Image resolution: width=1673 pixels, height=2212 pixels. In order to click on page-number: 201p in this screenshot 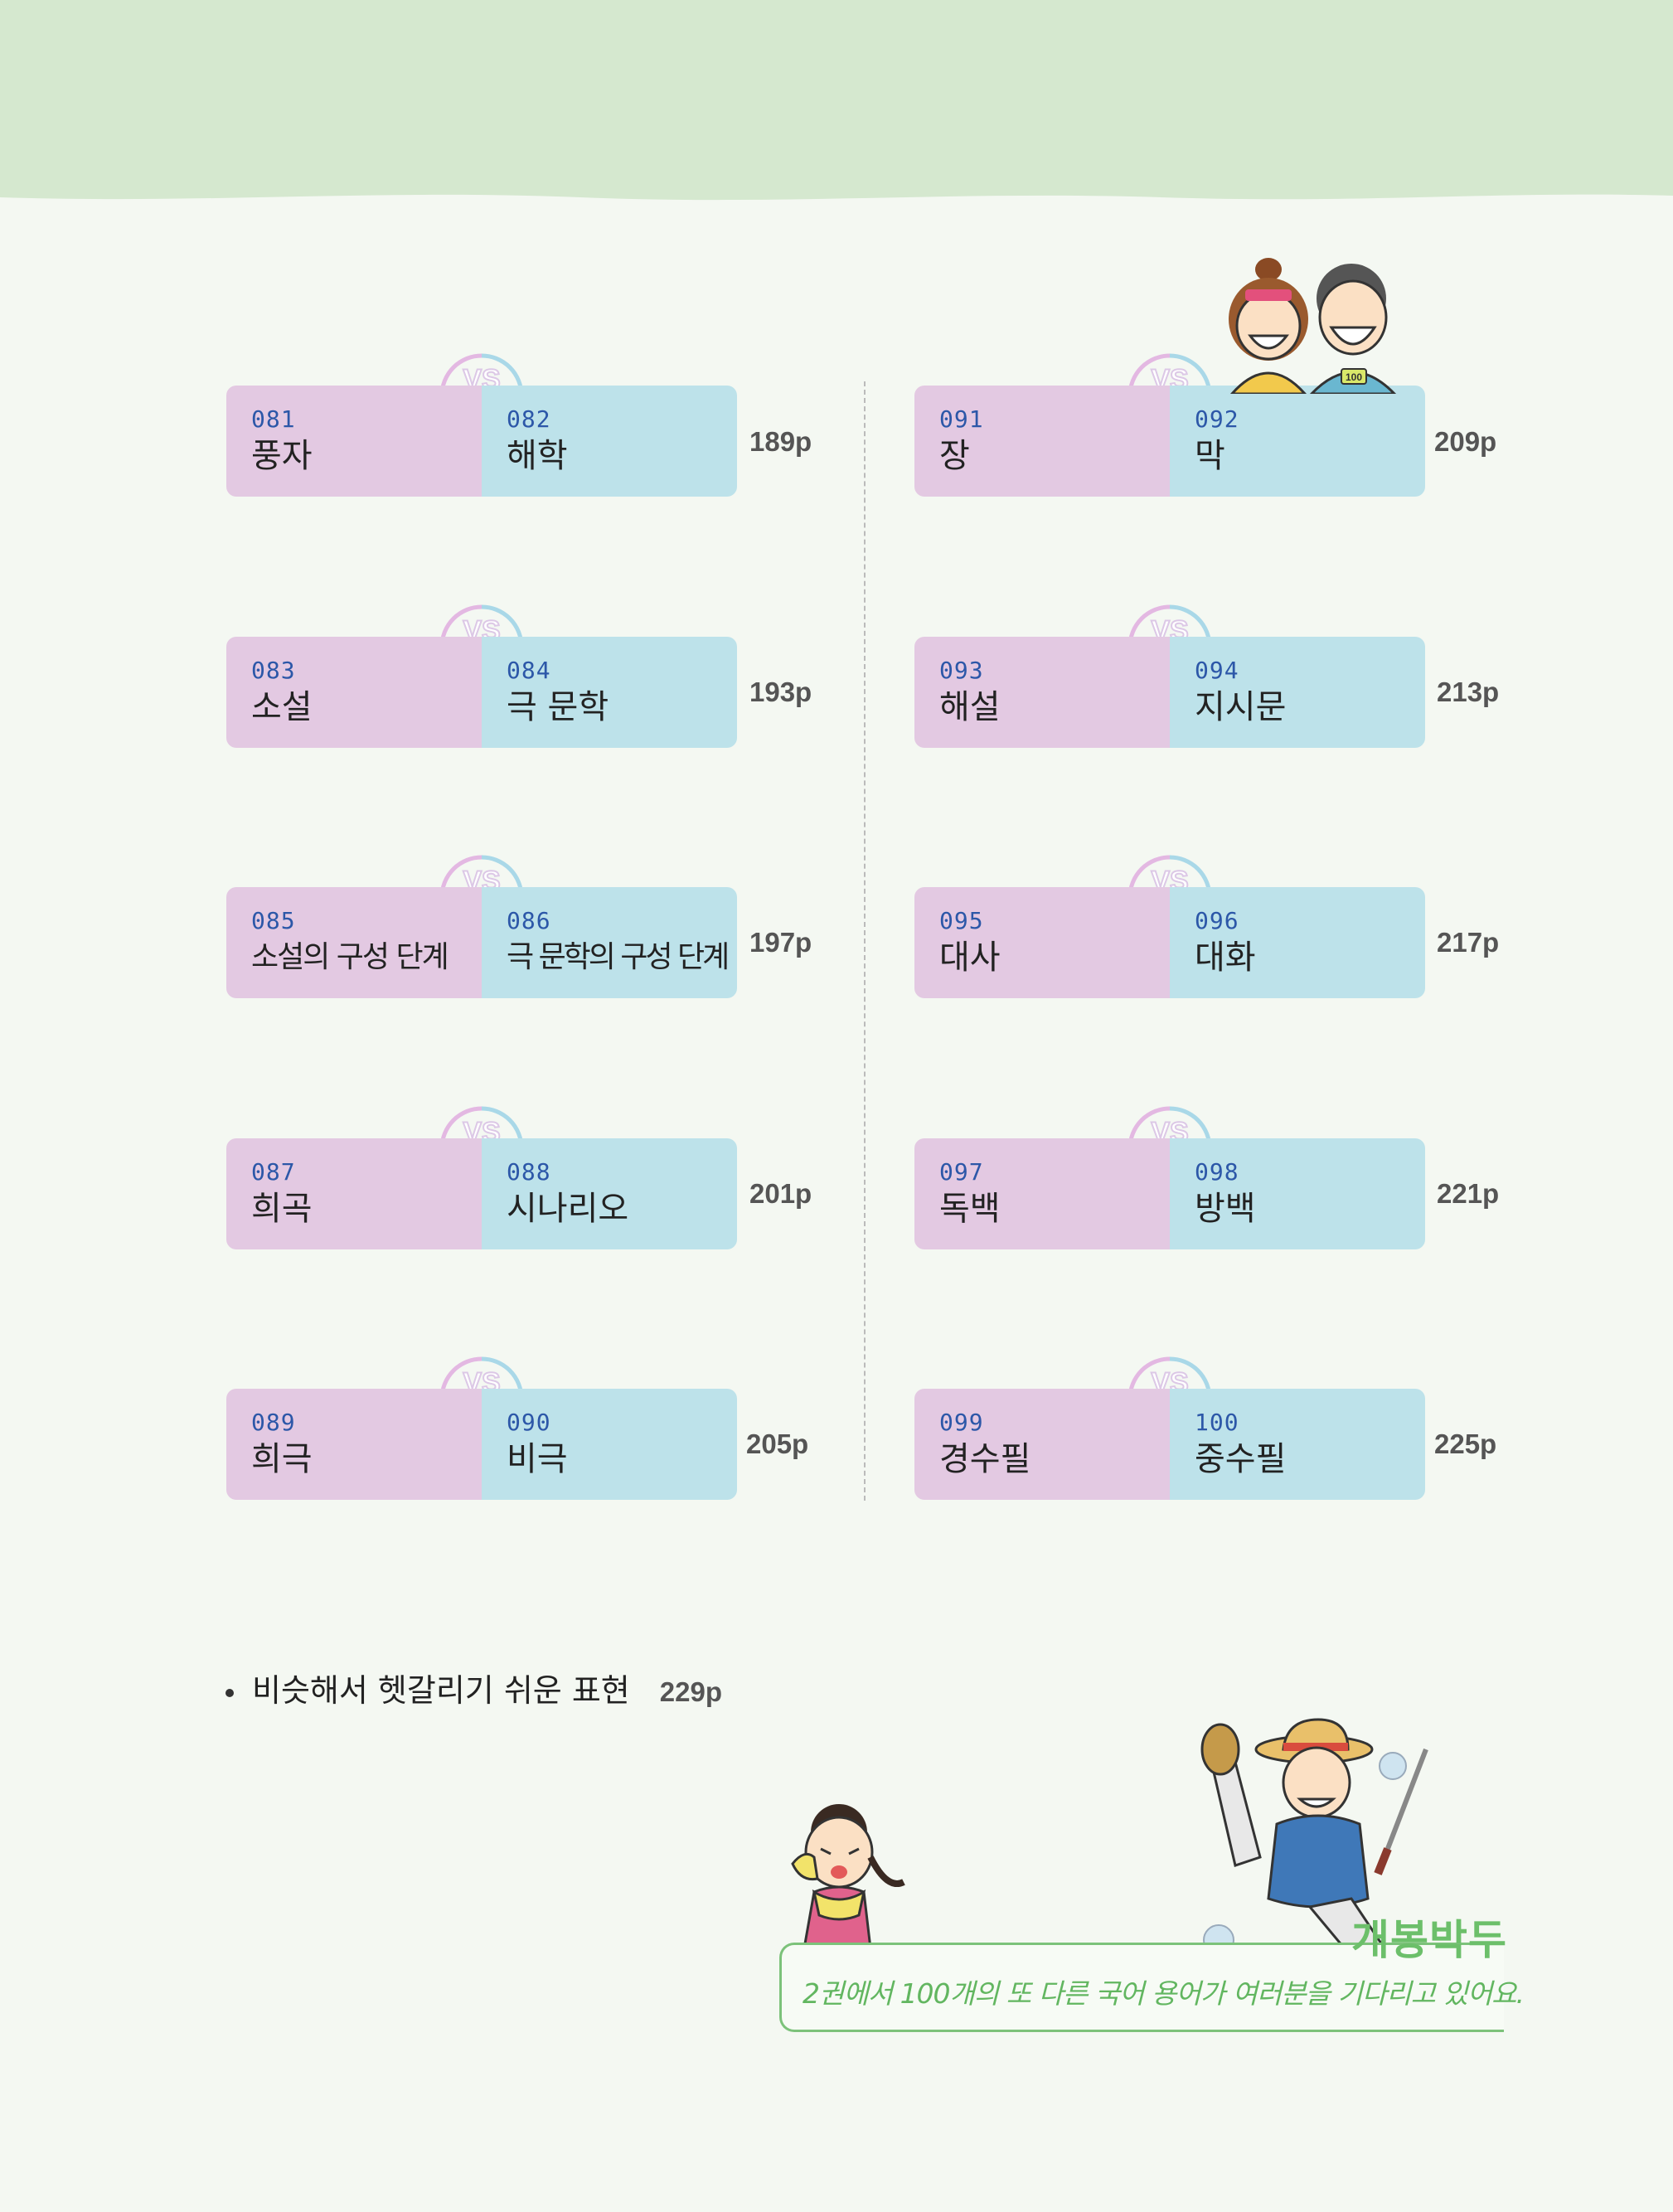, I will do `click(781, 1193)`.